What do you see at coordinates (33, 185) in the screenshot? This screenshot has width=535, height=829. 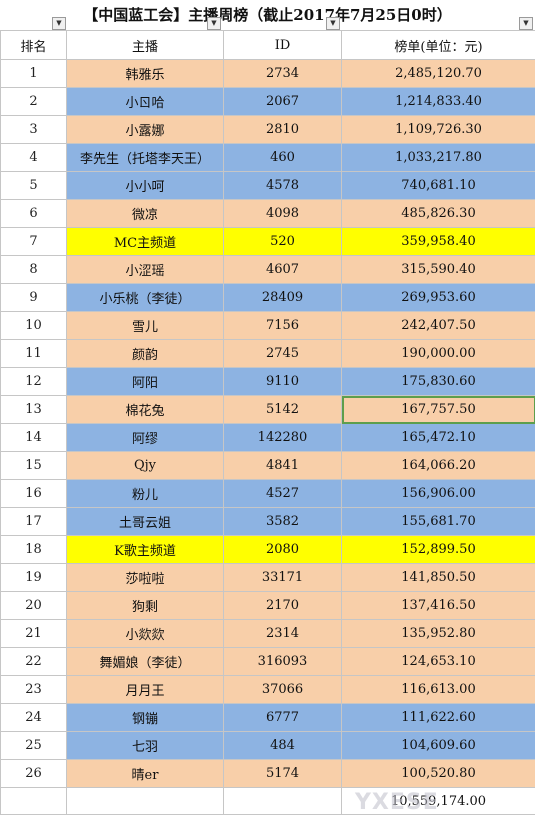 I see `rank-cell: 5` at bounding box center [33, 185].